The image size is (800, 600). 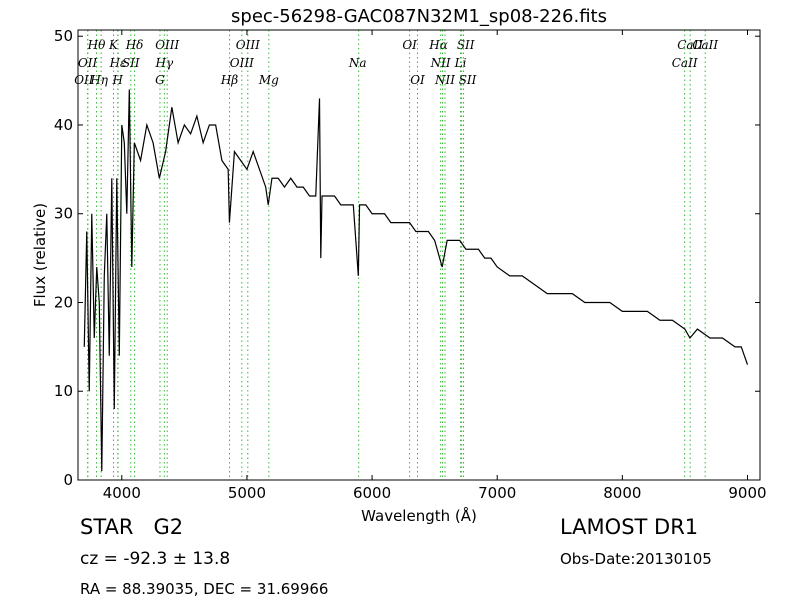 What do you see at coordinates (164, 63) in the screenshot?
I see `spectral-line-label: Hγ` at bounding box center [164, 63].